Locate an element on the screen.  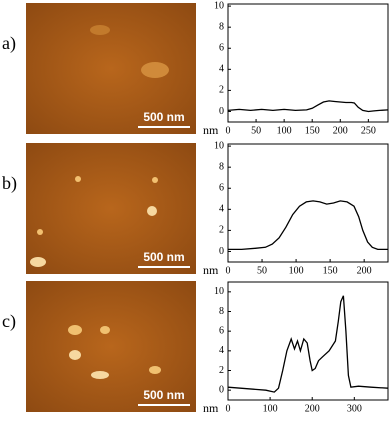
x-tick-label: 250 is located at coordinates (368, 130).